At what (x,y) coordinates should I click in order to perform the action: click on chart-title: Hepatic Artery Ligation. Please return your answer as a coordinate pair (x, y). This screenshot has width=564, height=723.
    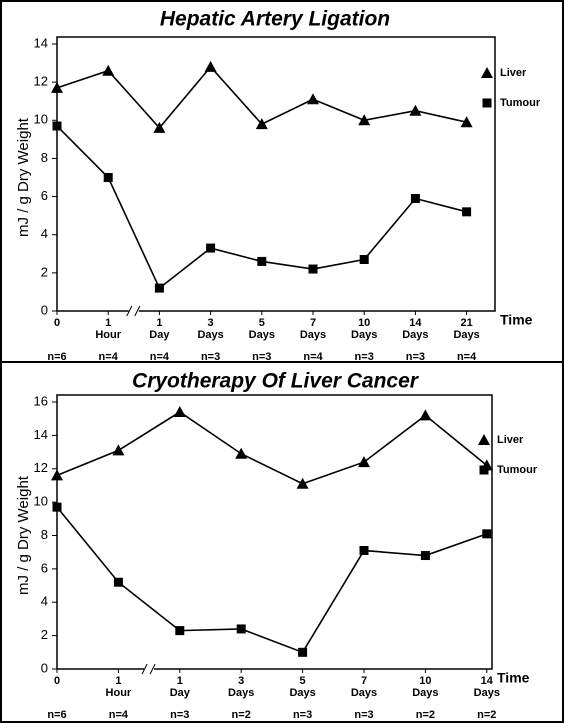
    Looking at the image, I should click on (275, 19).